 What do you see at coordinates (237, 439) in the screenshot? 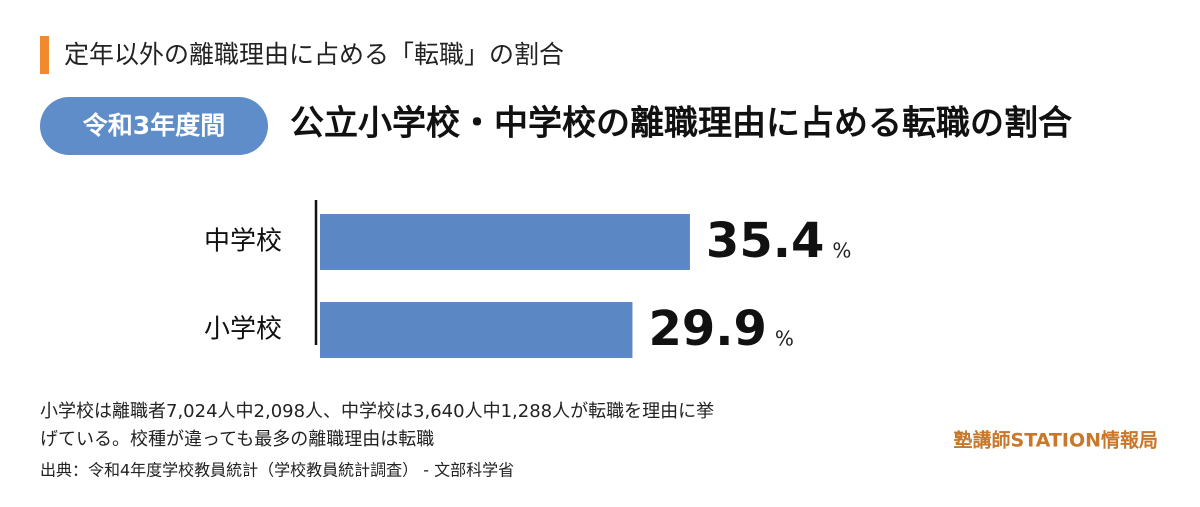
I see `note: げている。校種が違っても最多の離職理由は転職` at bounding box center [237, 439].